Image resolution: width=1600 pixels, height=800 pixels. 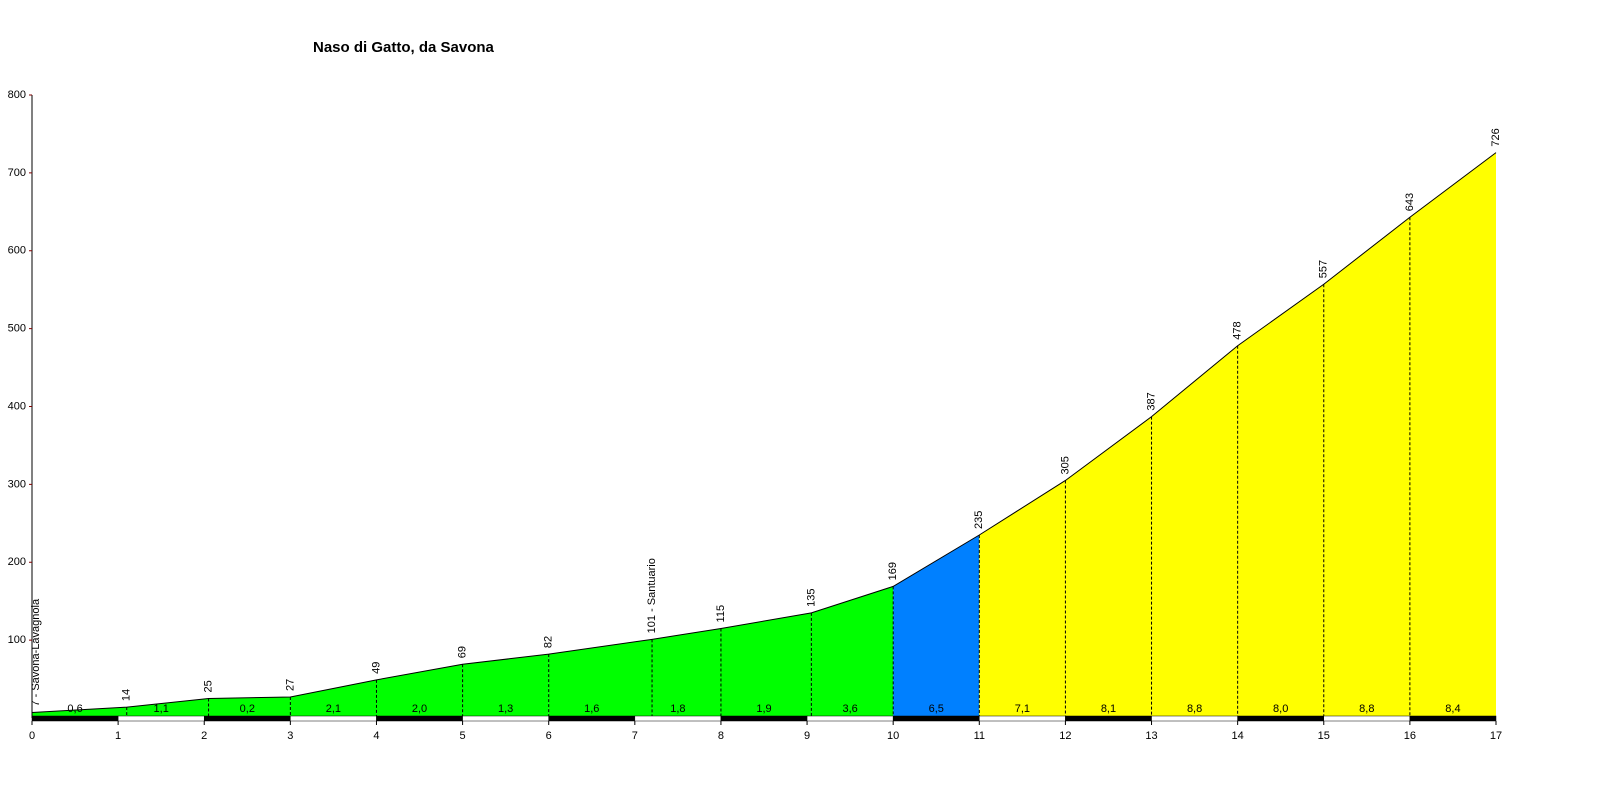 I want to click on x-tick-label: 6, so click(x=549, y=736).